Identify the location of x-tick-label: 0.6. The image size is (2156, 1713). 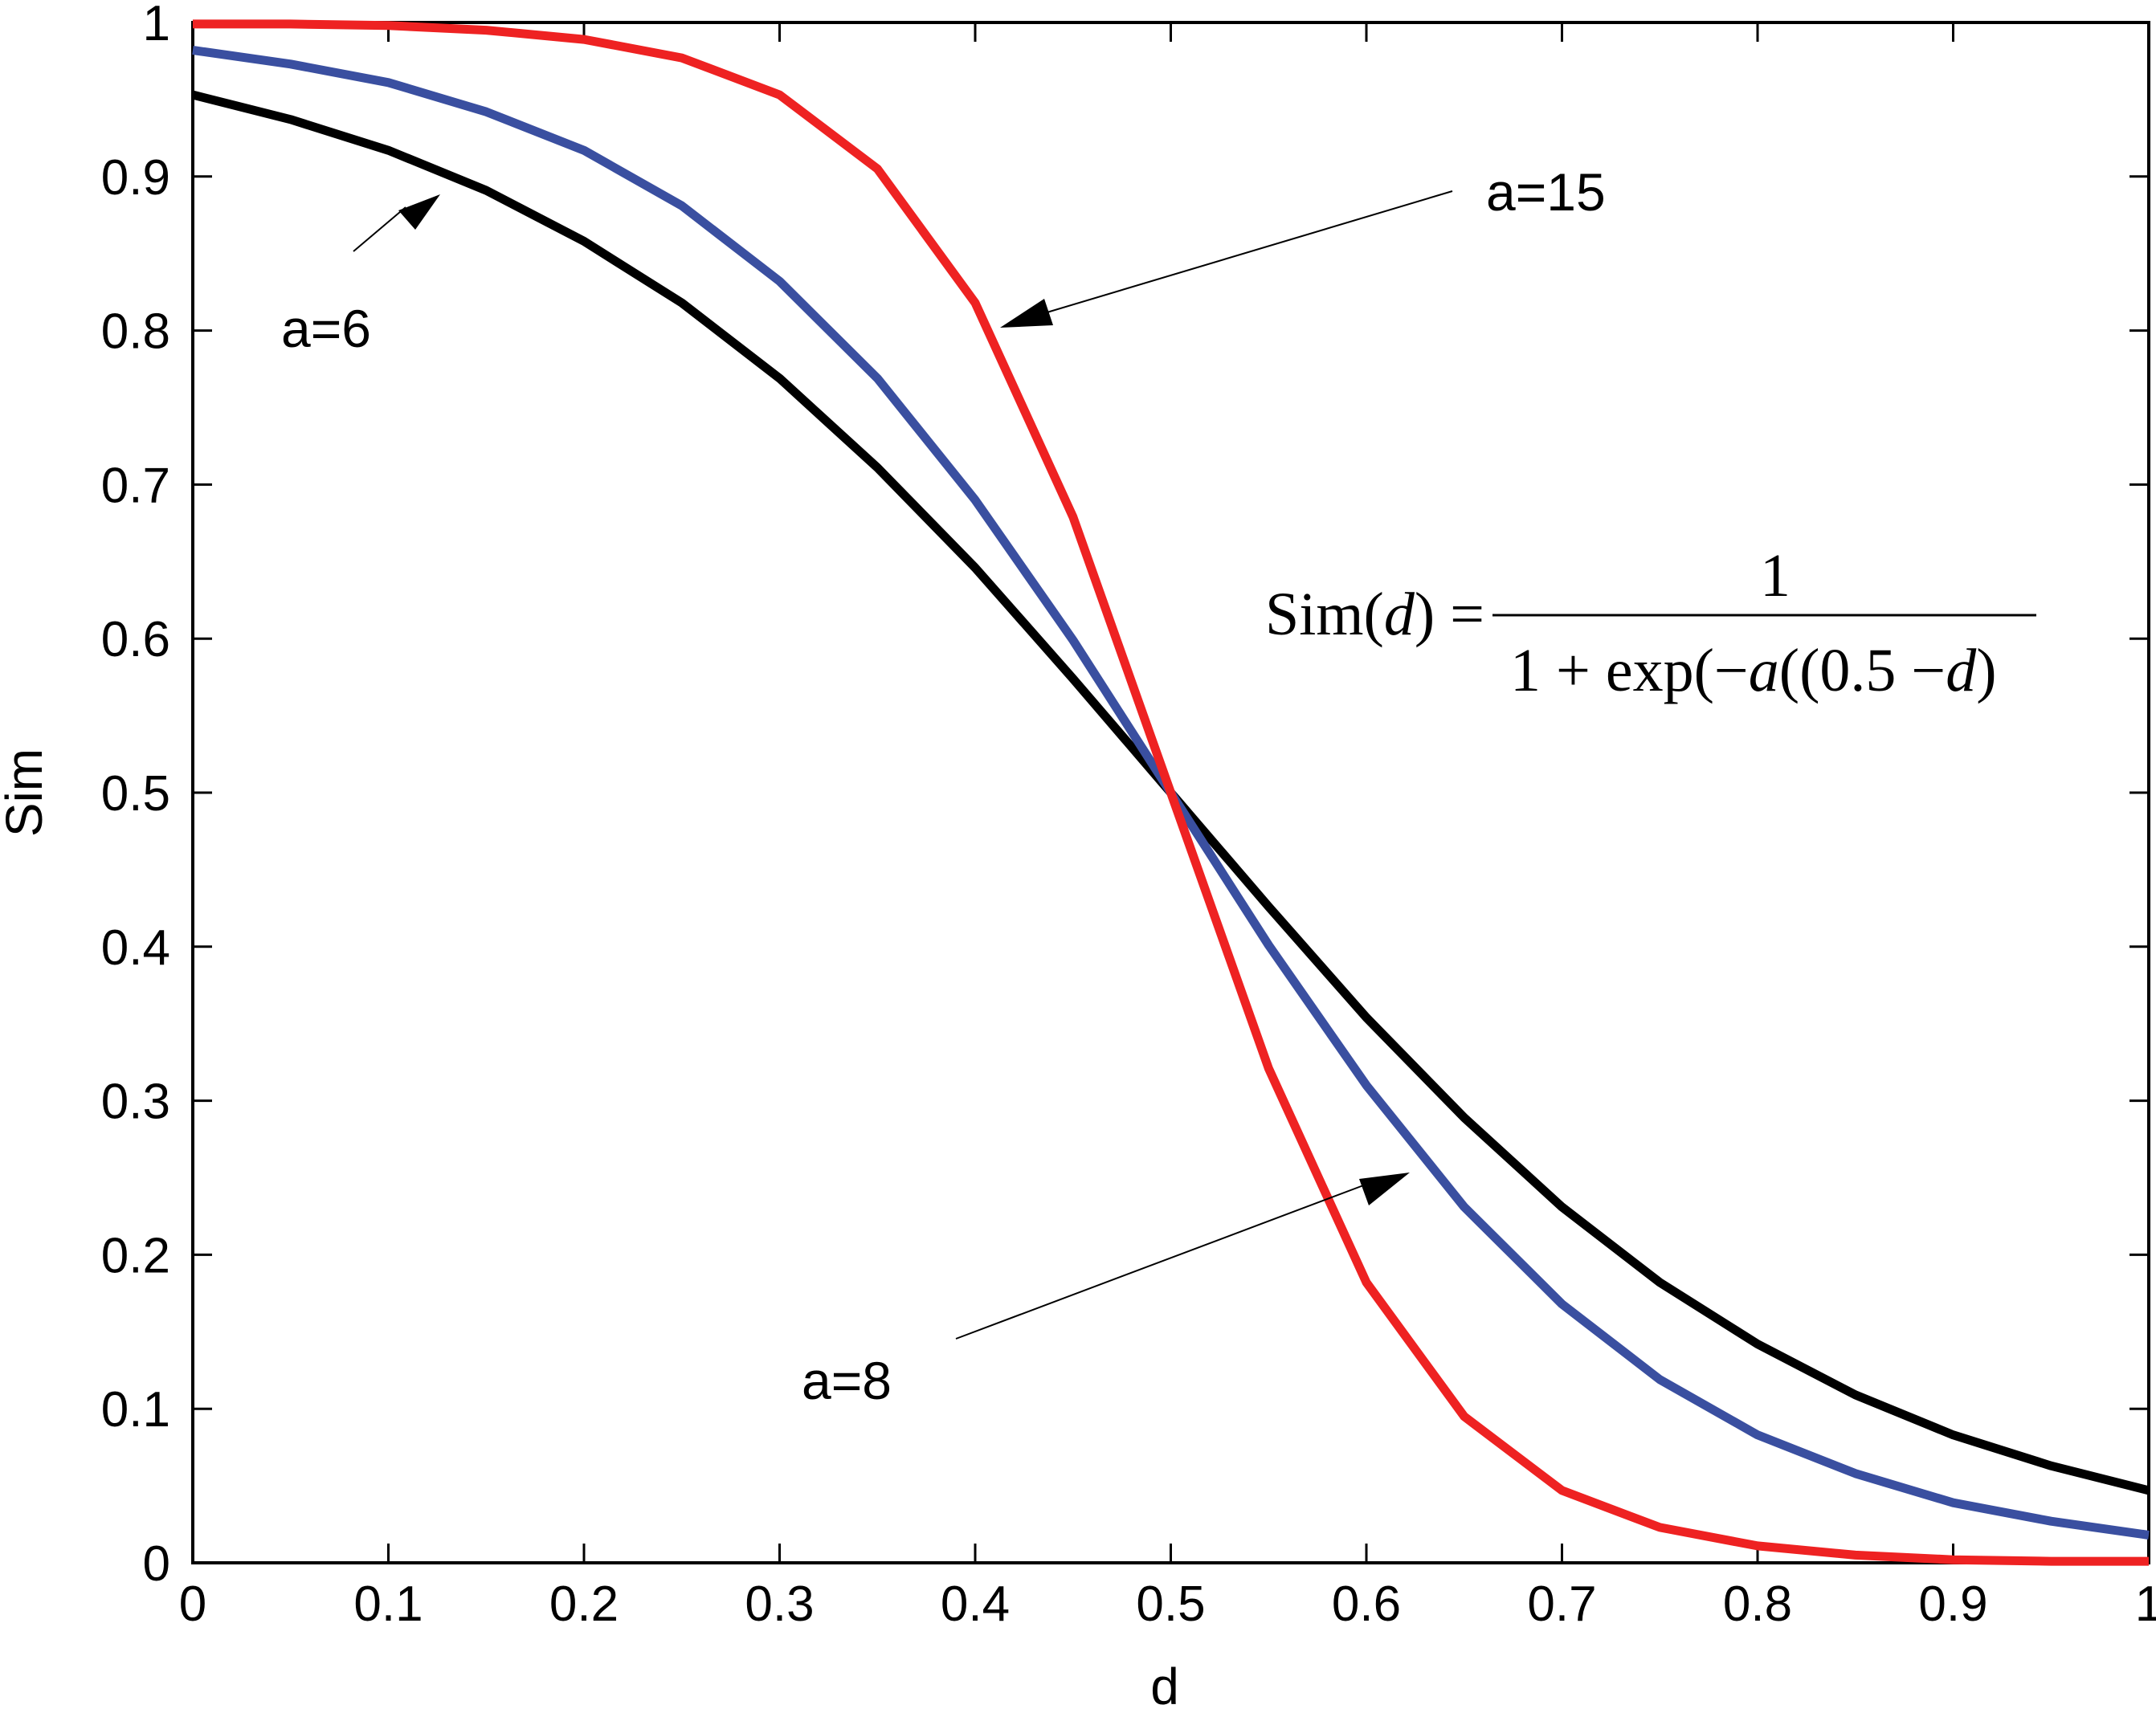
(1366, 1604).